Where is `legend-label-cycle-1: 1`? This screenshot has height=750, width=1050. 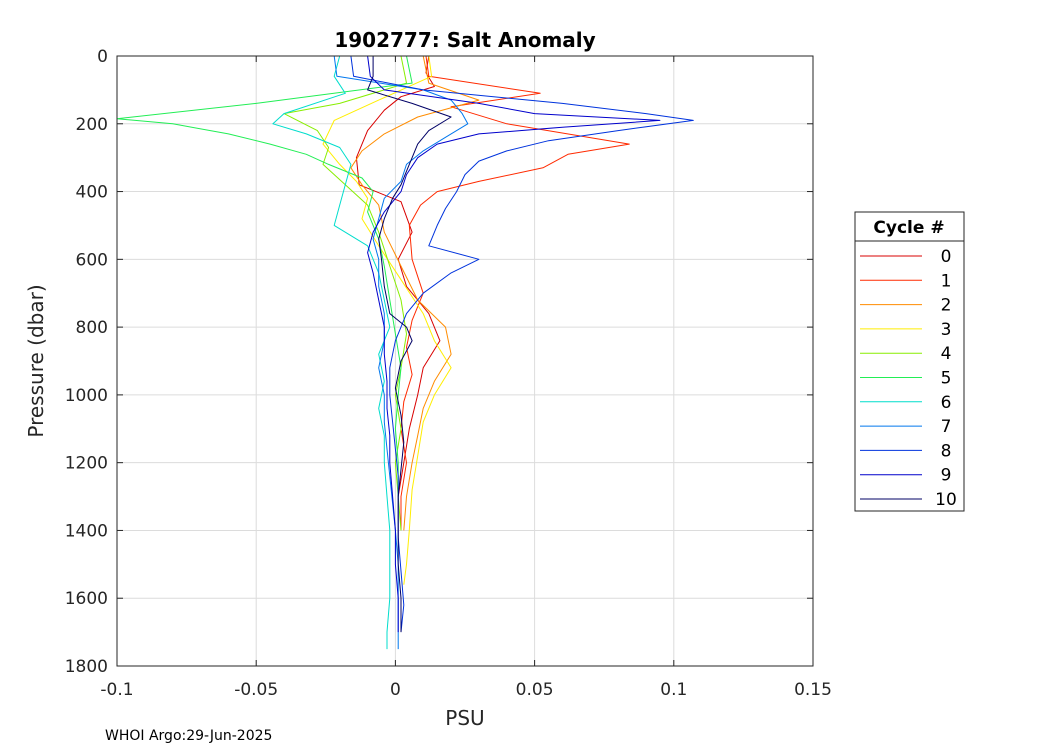
legend-label-cycle-1: 1 is located at coordinates (946, 281).